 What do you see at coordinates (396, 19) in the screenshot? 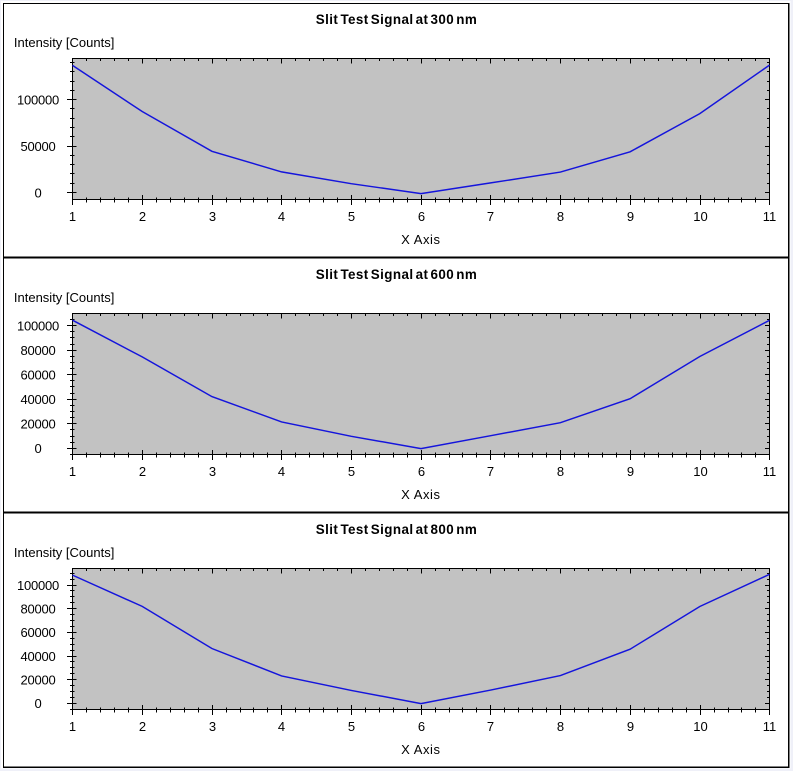
I see `svg-text: Slit Test Signal at 300 nm` at bounding box center [396, 19].